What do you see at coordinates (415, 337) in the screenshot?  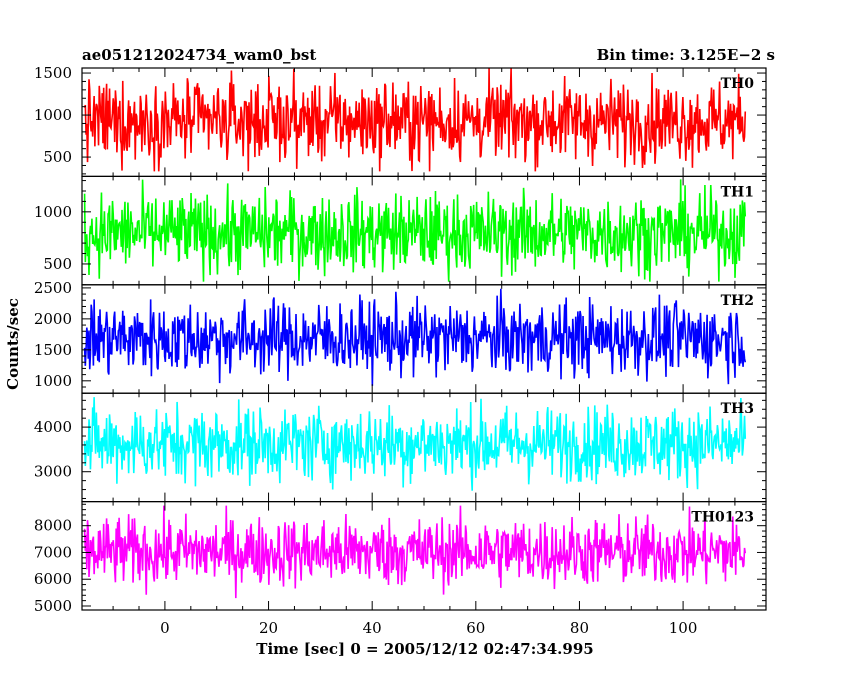 I see `series-line-th2` at bounding box center [415, 337].